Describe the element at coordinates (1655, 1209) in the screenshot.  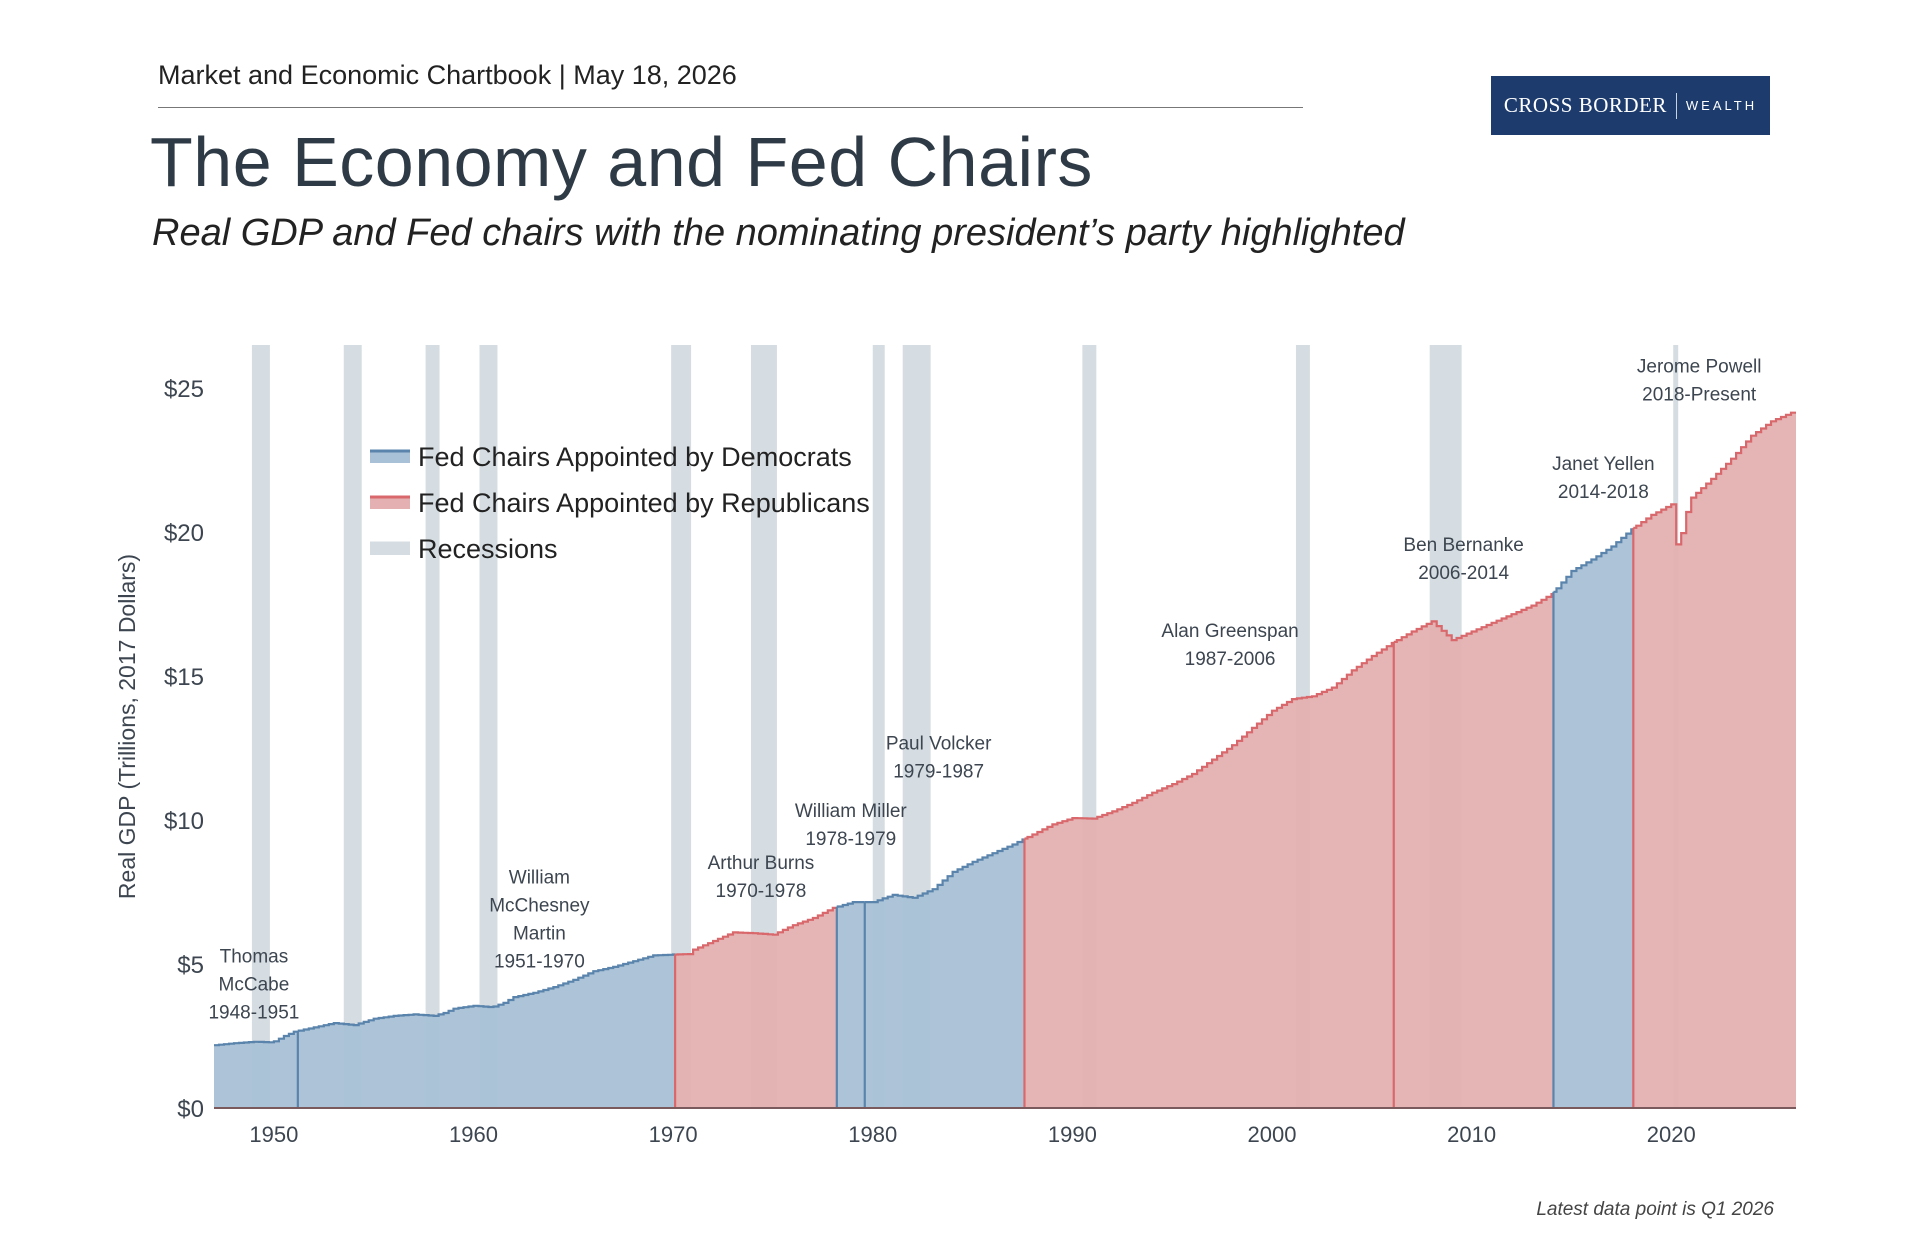
I see `footnote: Latest data point is Q1 2026` at that location.